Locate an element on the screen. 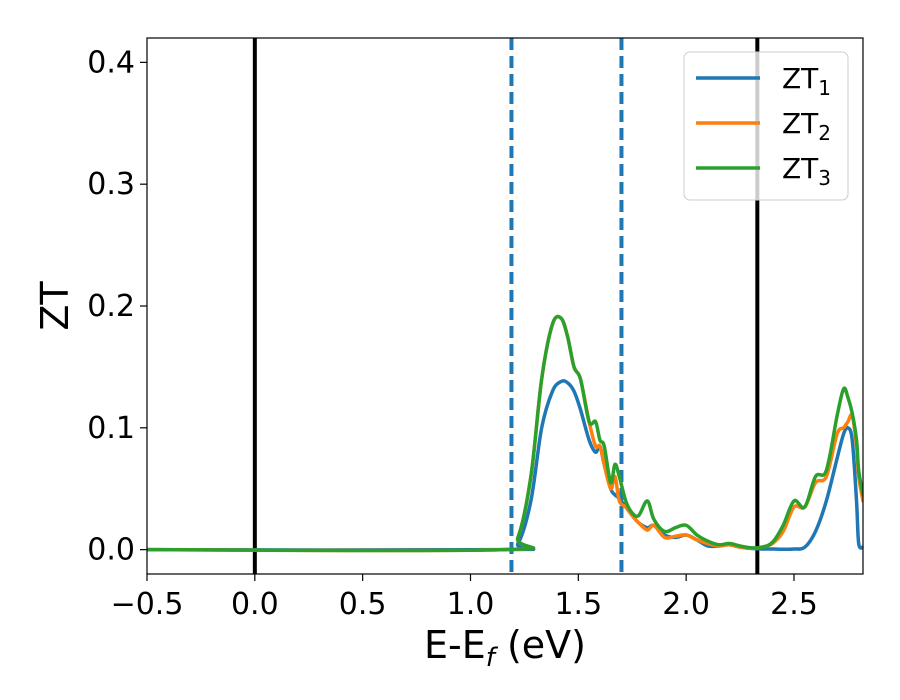 The width and height of the screenshot is (900, 700). x-axis-title-unit: (eV) is located at coordinates (540, 645).